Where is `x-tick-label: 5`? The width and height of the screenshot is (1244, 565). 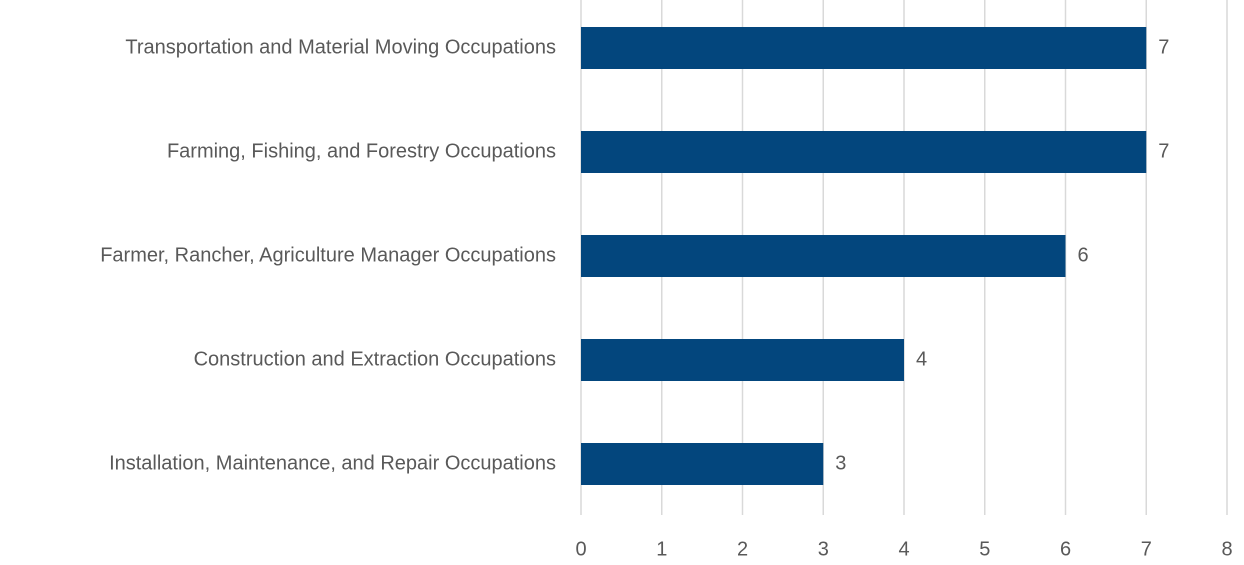 x-tick-label: 5 is located at coordinates (984, 549).